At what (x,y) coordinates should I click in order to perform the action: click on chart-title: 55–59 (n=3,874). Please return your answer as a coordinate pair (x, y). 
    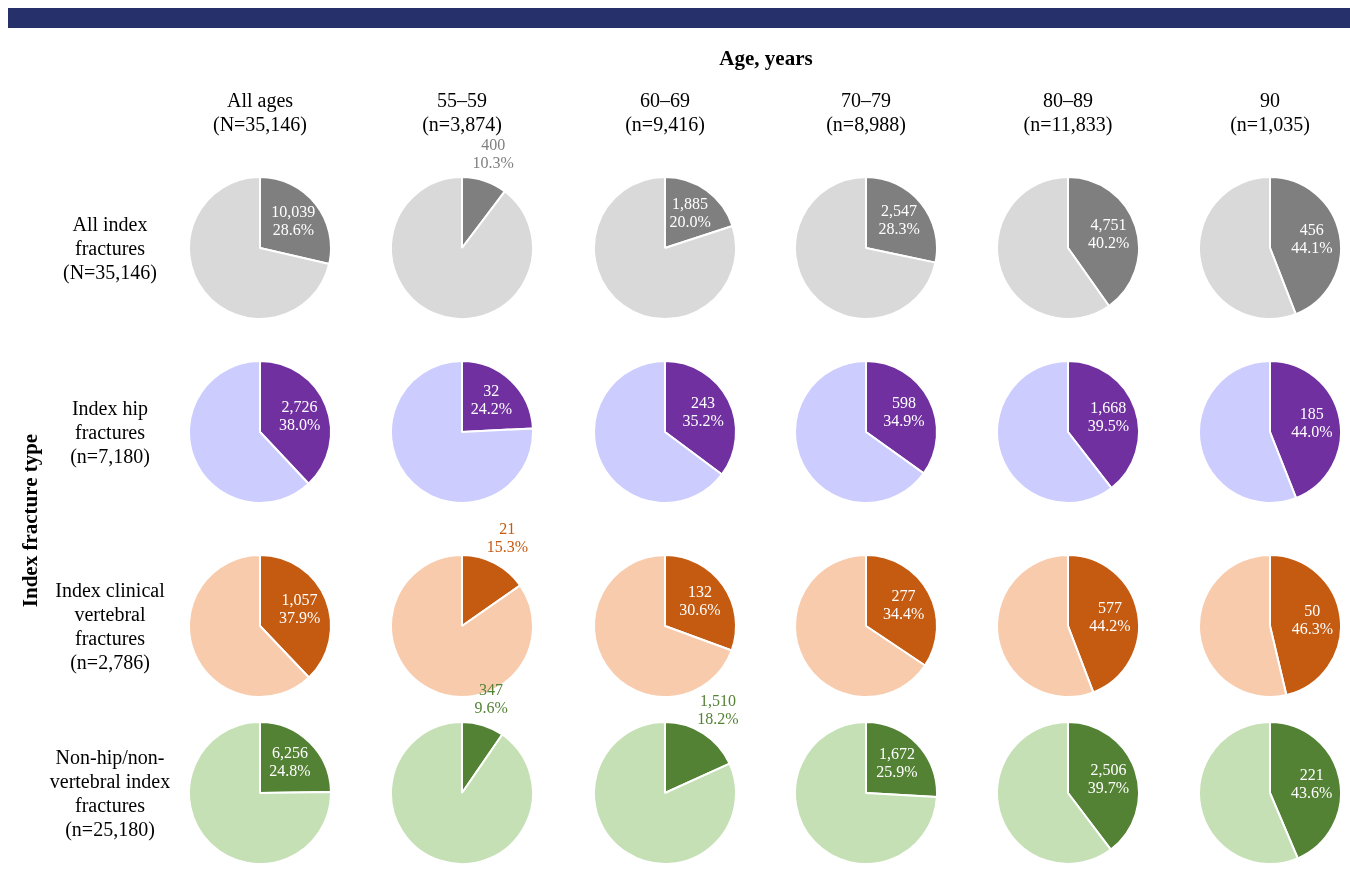
    Looking at the image, I should click on (462, 112).